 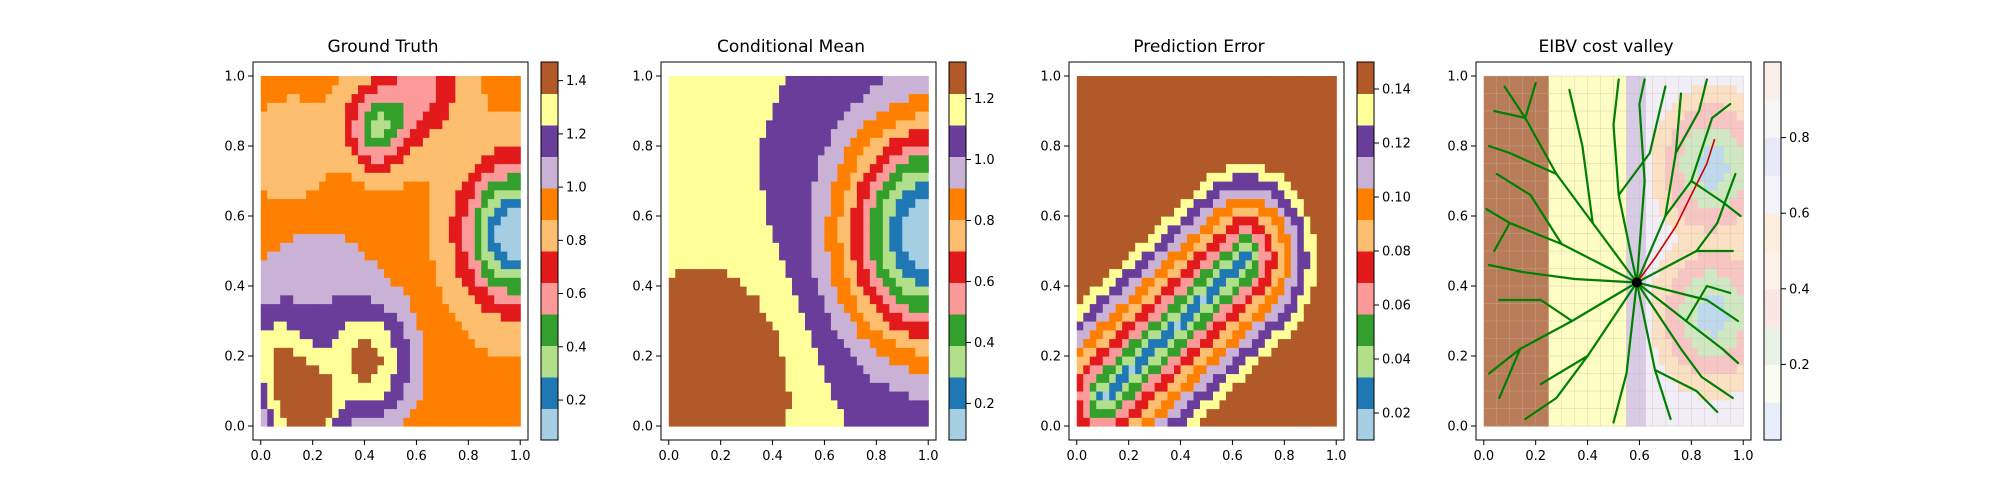 What do you see at coordinates (642, 77) in the screenshot?
I see `y-tick-label: 1.0` at bounding box center [642, 77].